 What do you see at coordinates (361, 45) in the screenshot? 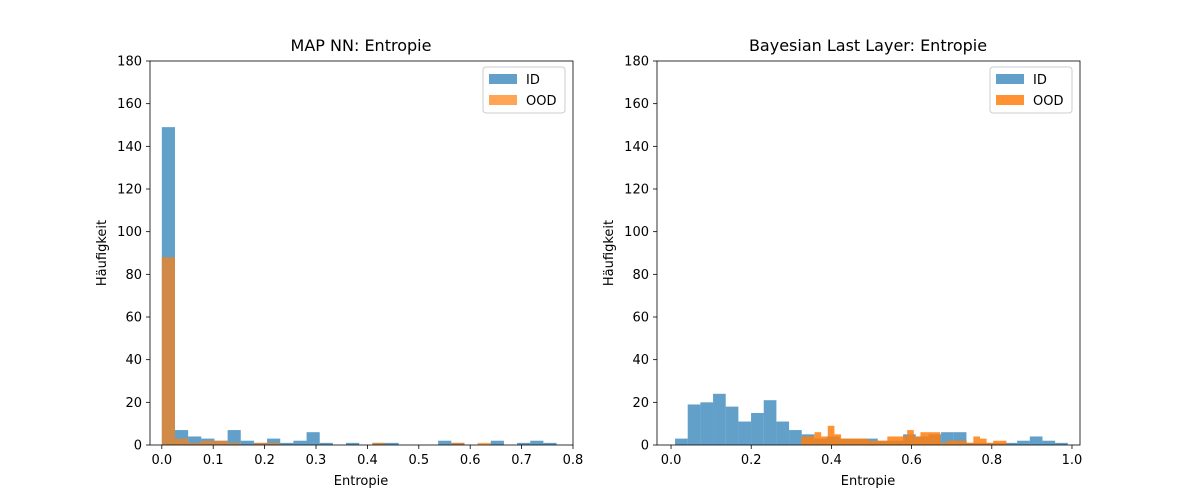
I see `chart-title: MAP NN: Entropie` at bounding box center [361, 45].